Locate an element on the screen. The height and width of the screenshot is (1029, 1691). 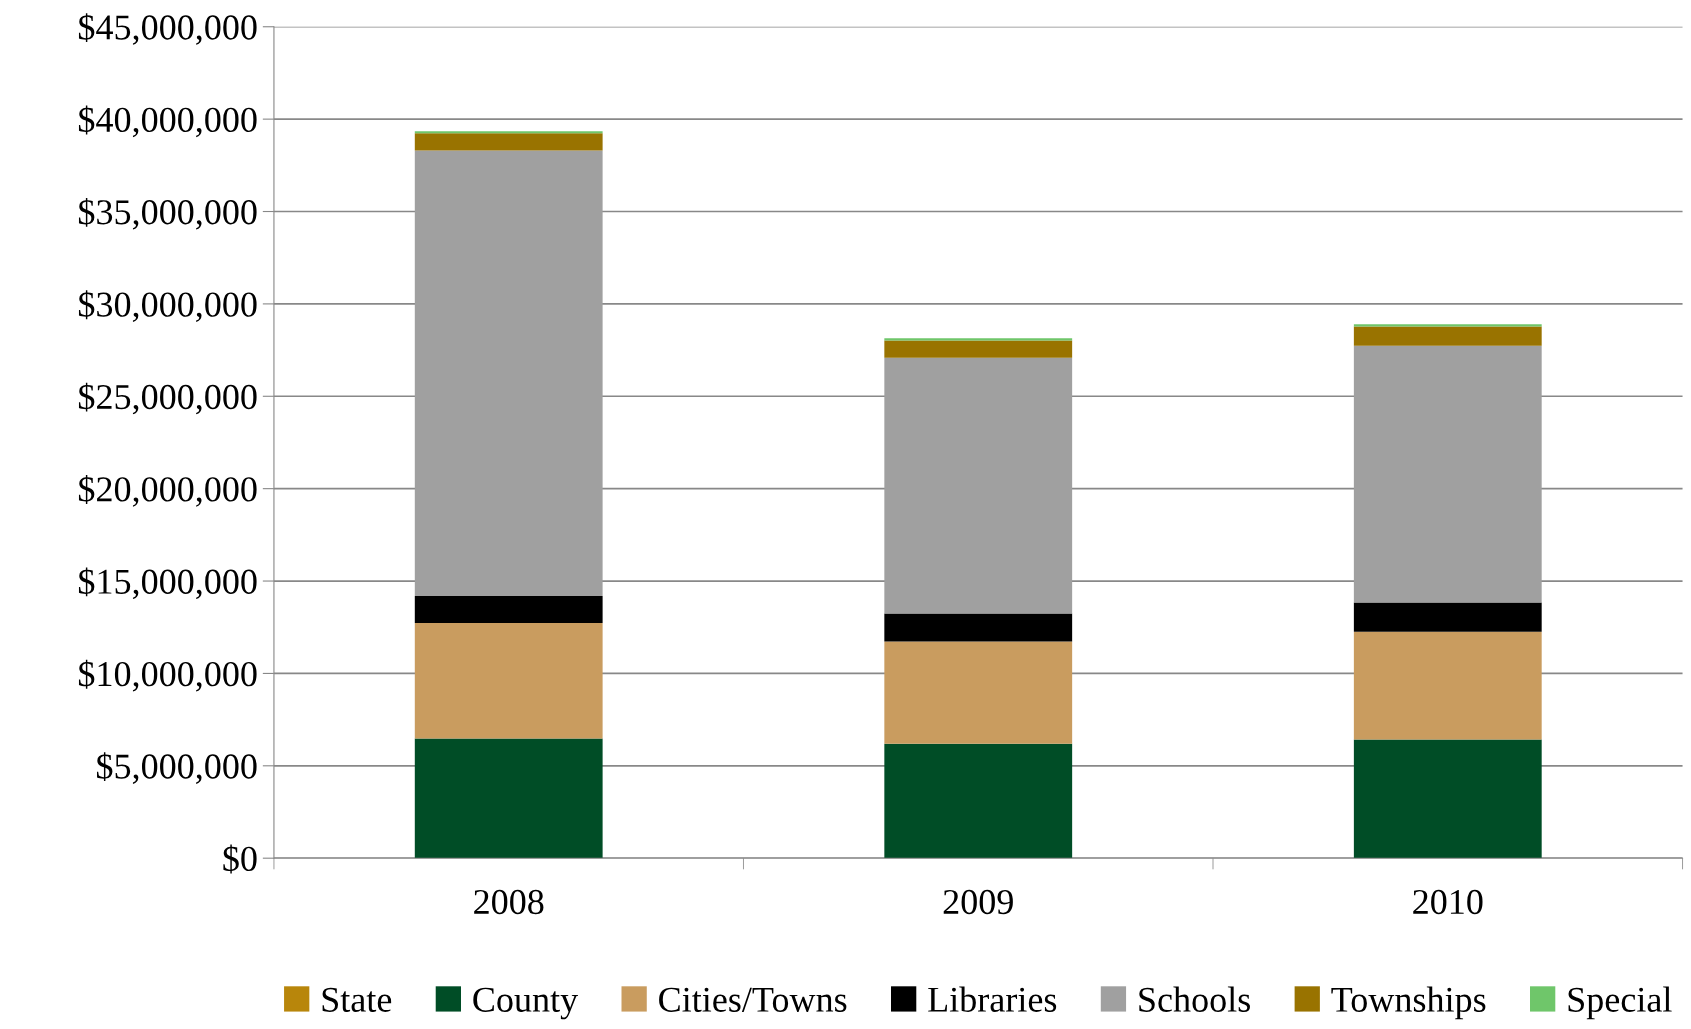
y-tick-label: $10,000,000 is located at coordinates (167, 675).